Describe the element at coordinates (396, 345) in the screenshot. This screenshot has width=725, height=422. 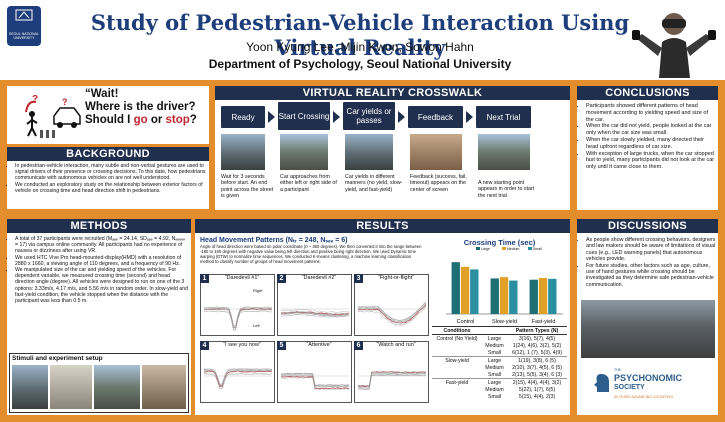
I see `pattern-name: “Watch and run”` at that location.